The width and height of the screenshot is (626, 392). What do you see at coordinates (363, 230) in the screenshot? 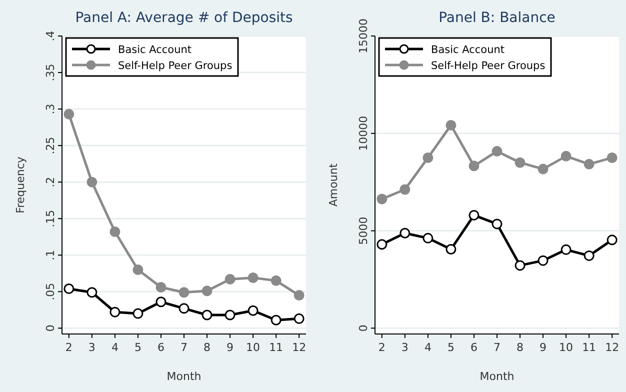
I see `y-tick-label: 5000` at bounding box center [363, 230].